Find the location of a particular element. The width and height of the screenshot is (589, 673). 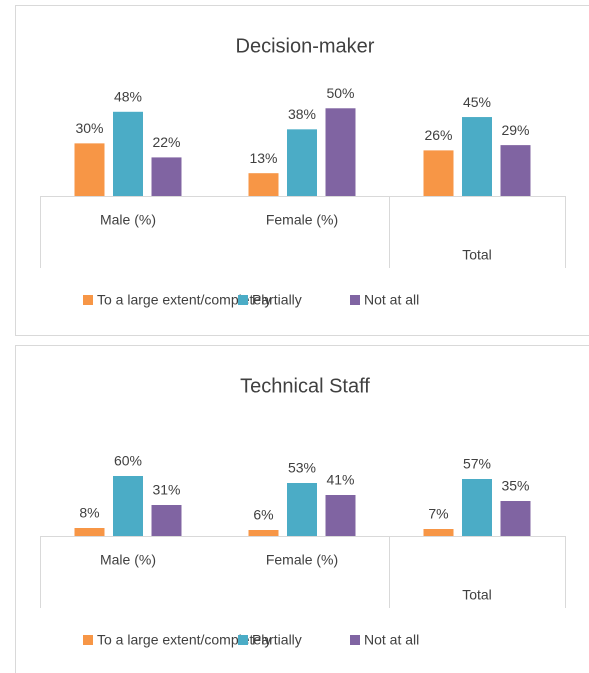

data-label: 6% is located at coordinates (263, 515).